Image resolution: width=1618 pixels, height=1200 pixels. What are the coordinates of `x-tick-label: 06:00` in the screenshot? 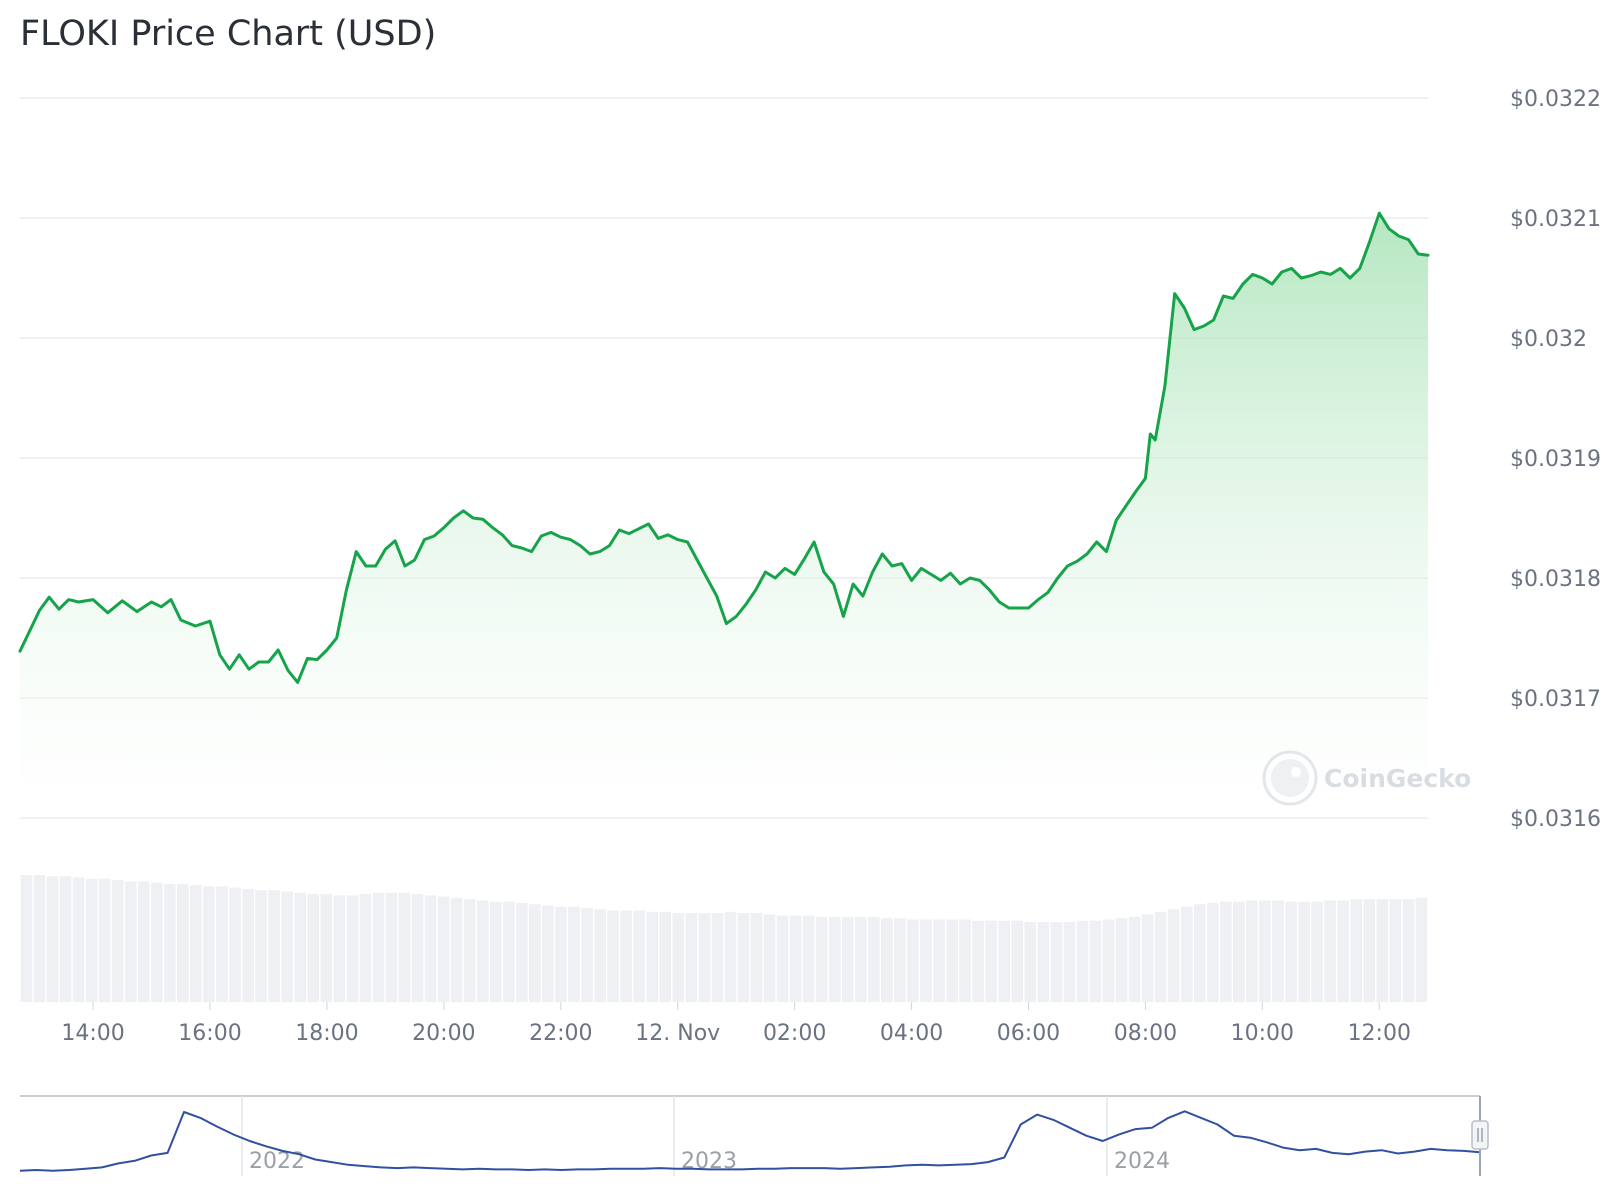 It's located at (1028, 1033).